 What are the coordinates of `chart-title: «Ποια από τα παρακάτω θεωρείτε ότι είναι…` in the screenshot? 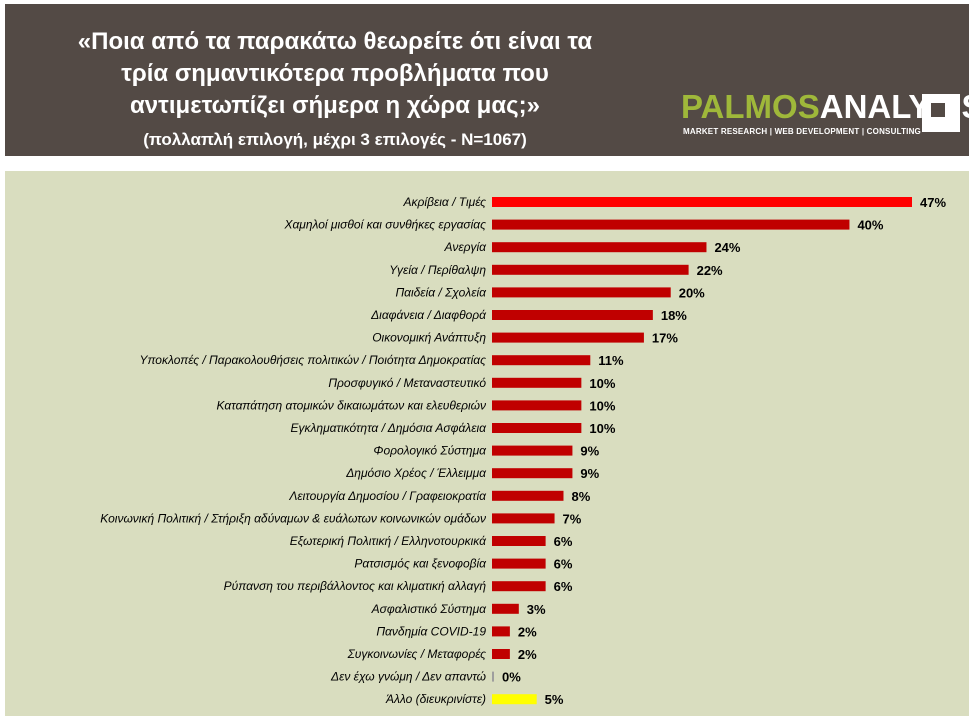 It's located at (335, 74).